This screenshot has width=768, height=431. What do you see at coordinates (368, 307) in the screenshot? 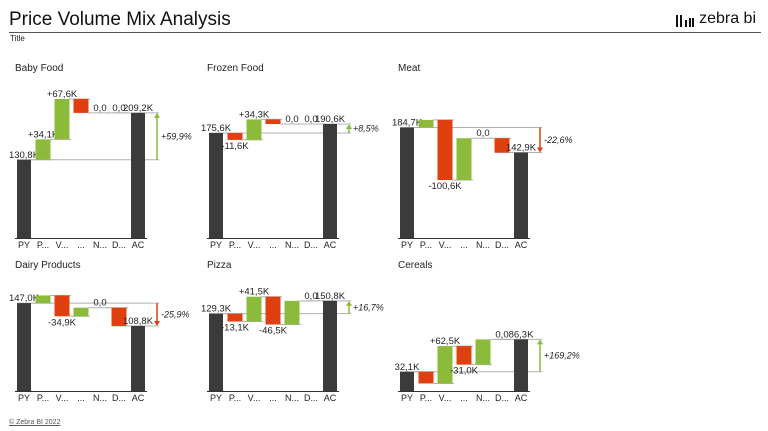
I see `variance-percent-label: +16,7%` at bounding box center [368, 307].